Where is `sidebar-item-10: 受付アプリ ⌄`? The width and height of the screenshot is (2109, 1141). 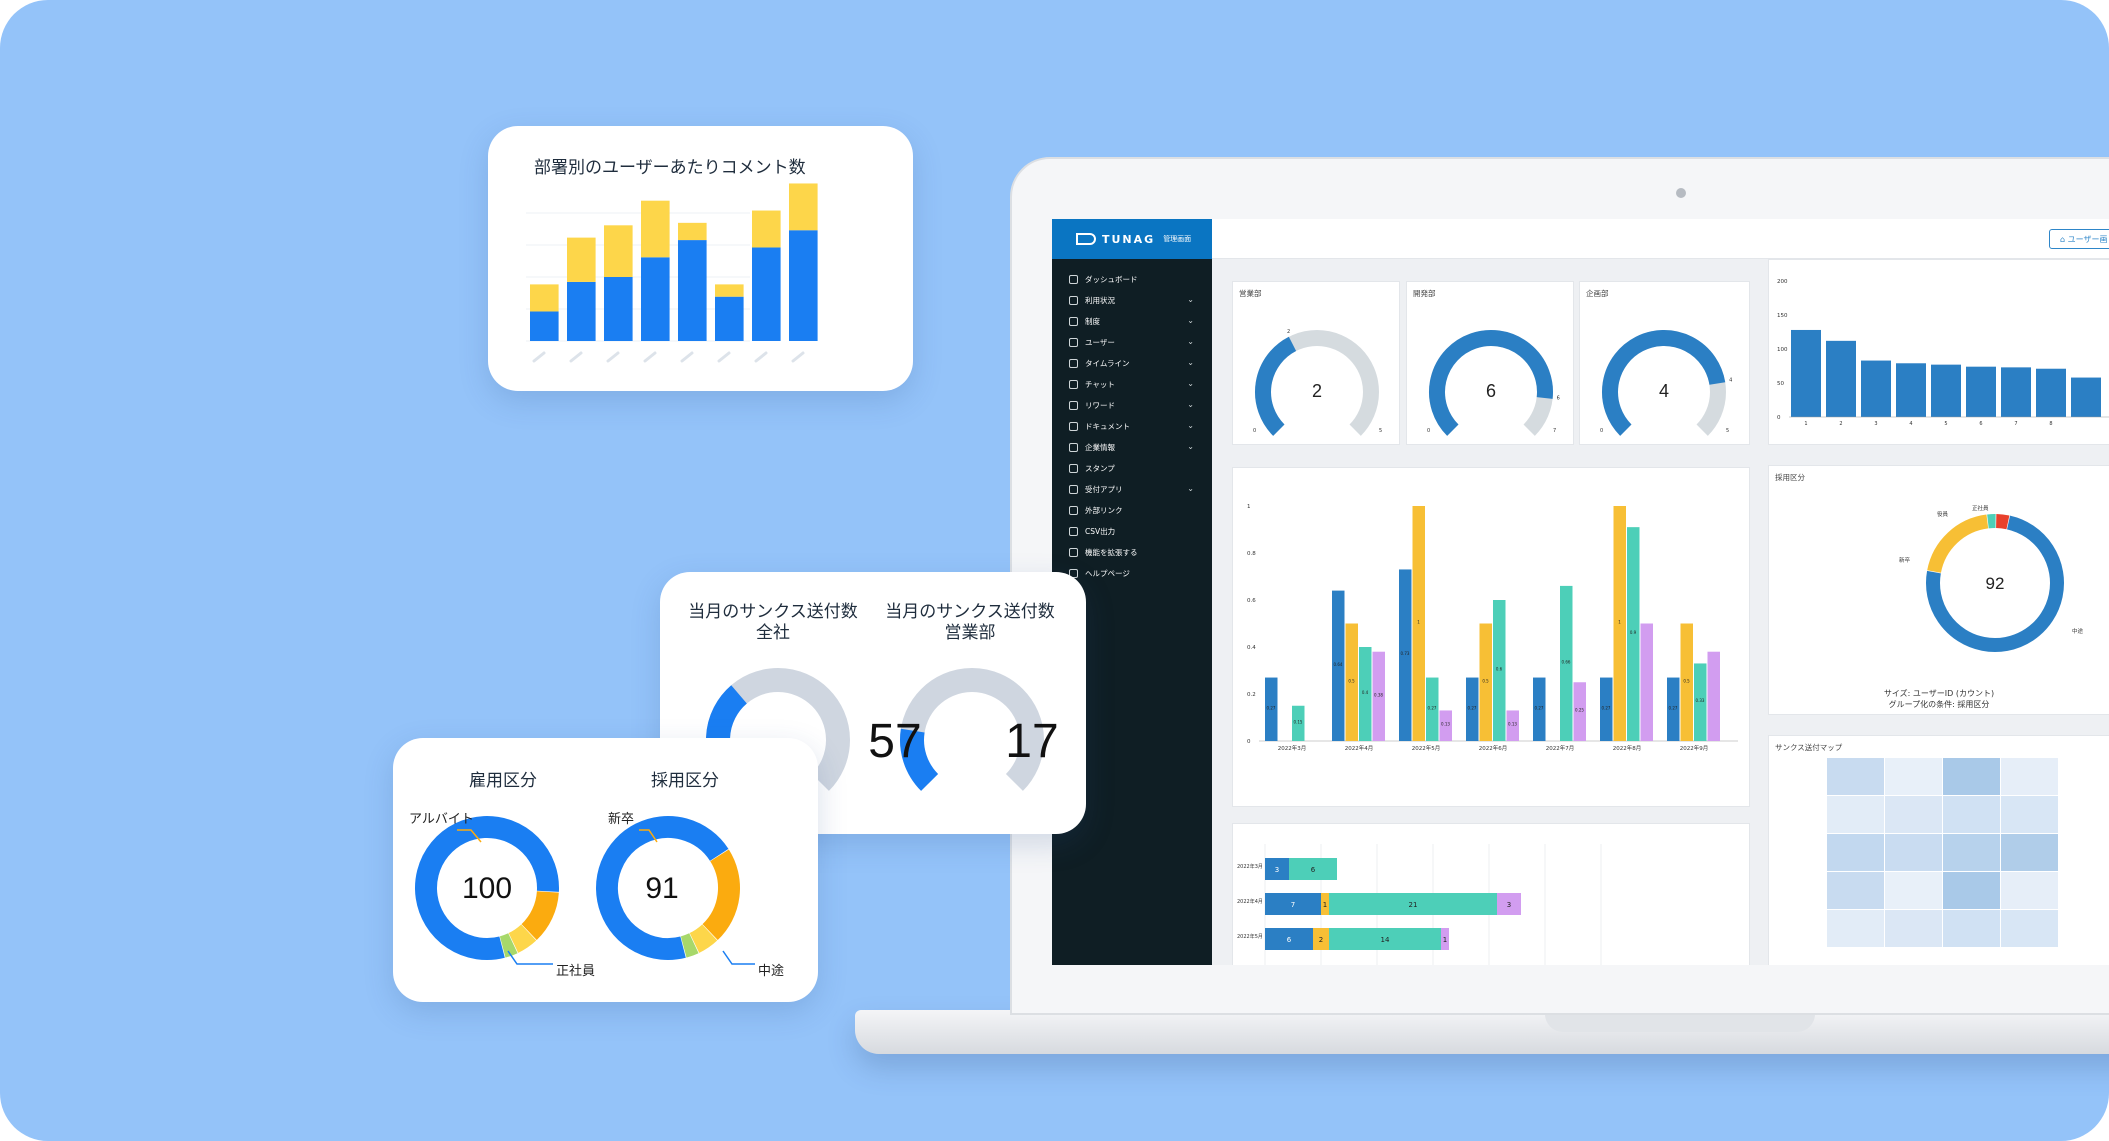
sidebar-item-10: 受付アプリ ⌄ is located at coordinates (1132, 489).